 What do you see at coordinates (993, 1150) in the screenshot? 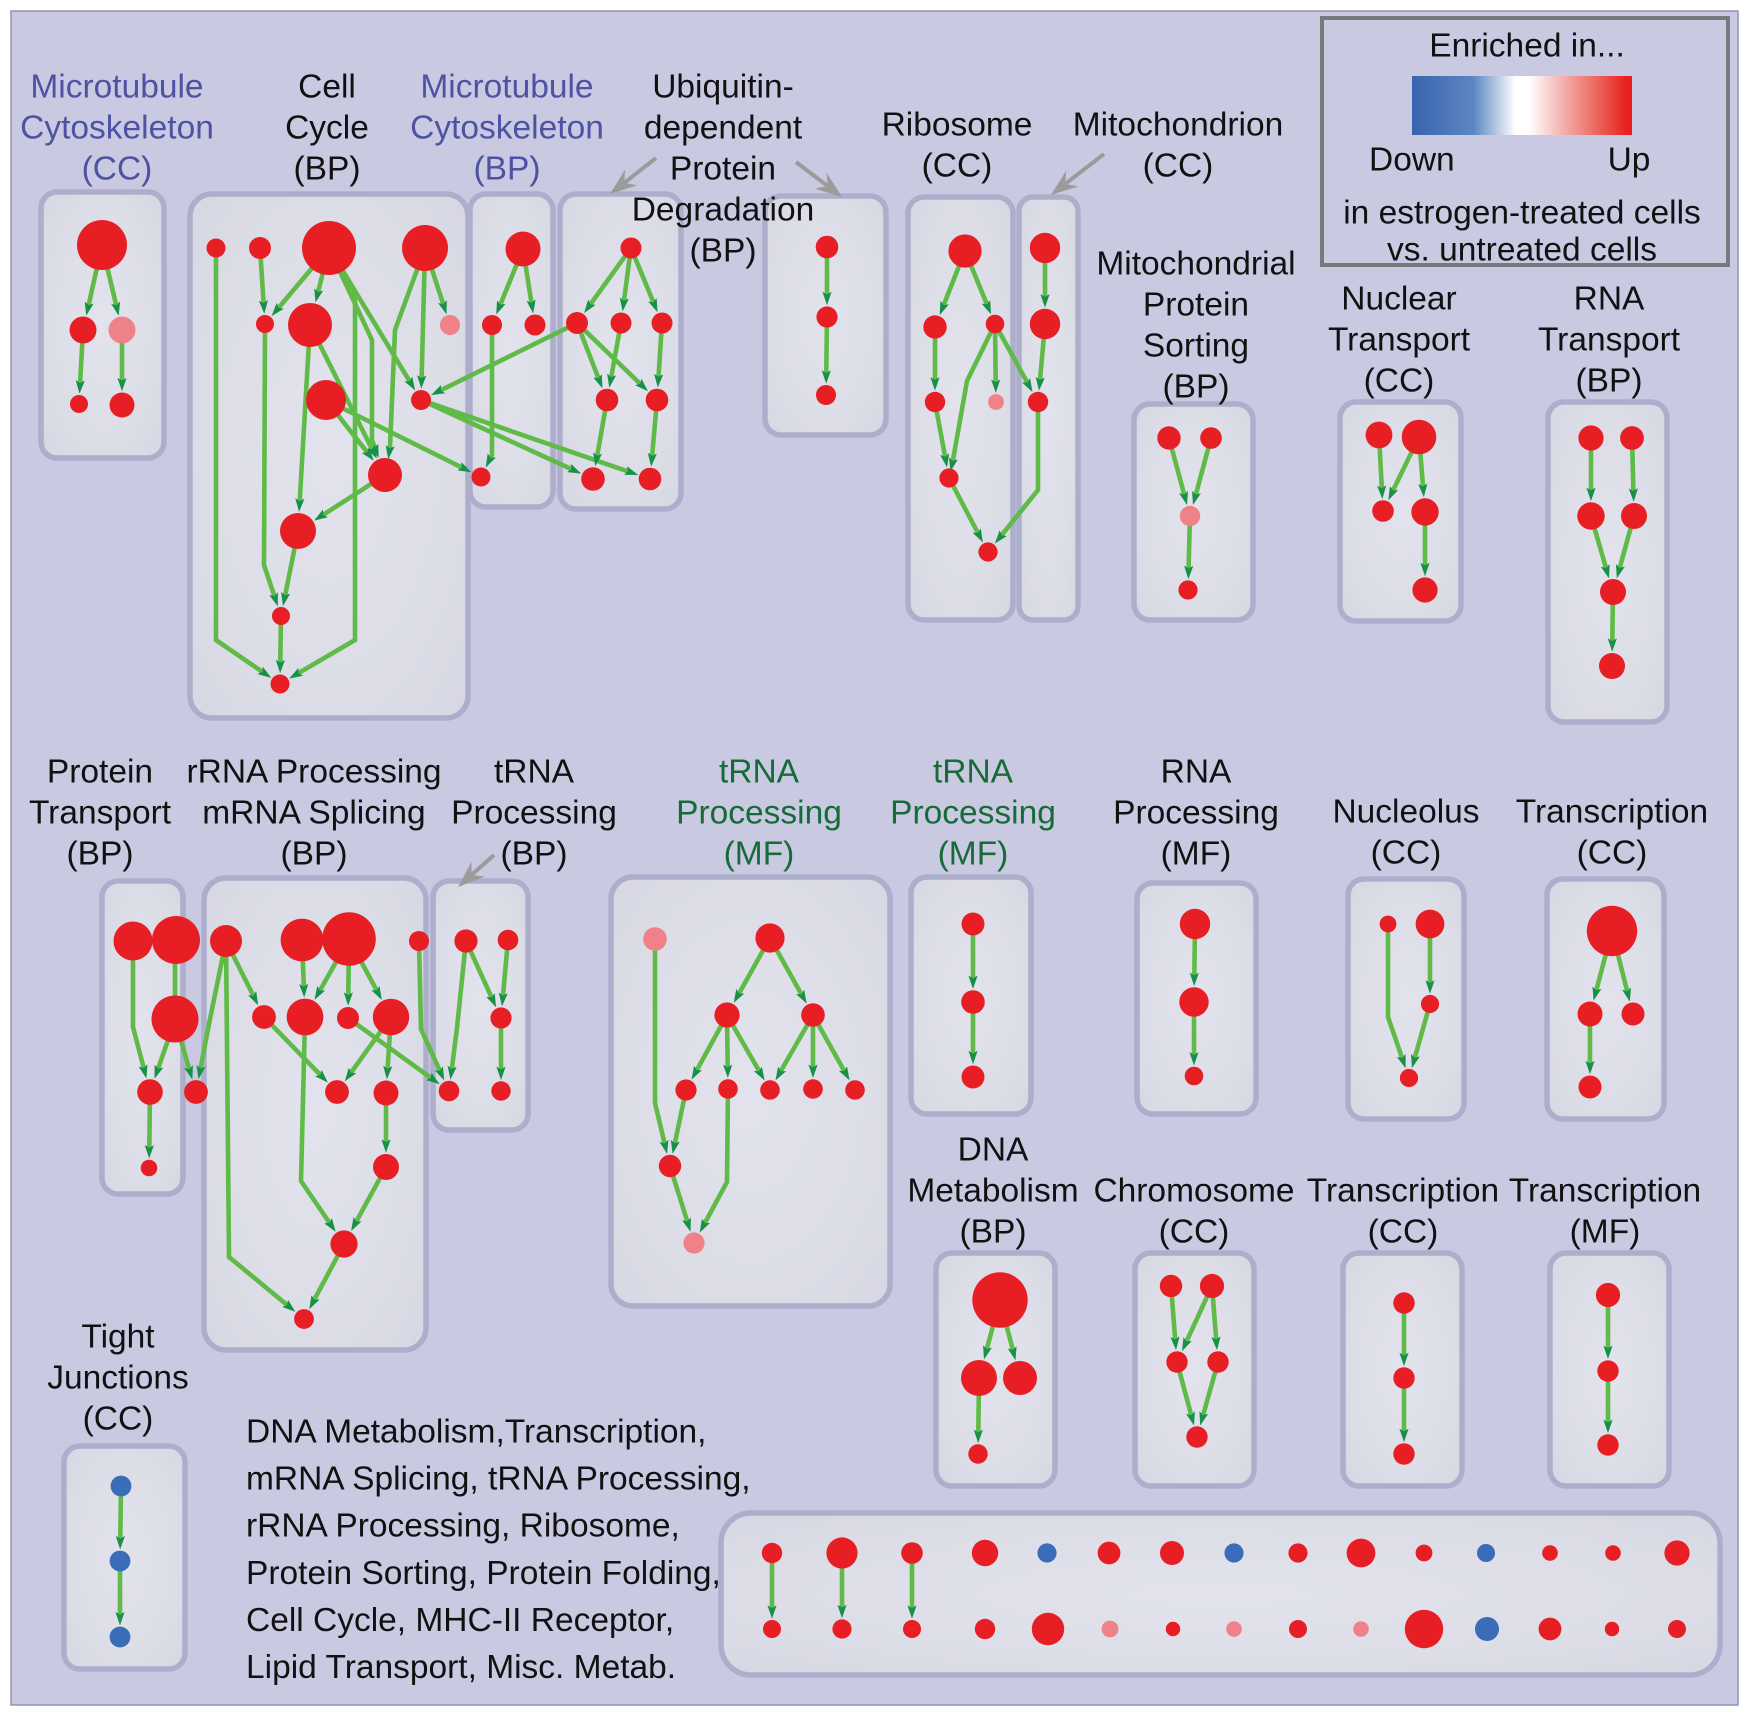
I see `svg-text: DNA` at bounding box center [993, 1150].